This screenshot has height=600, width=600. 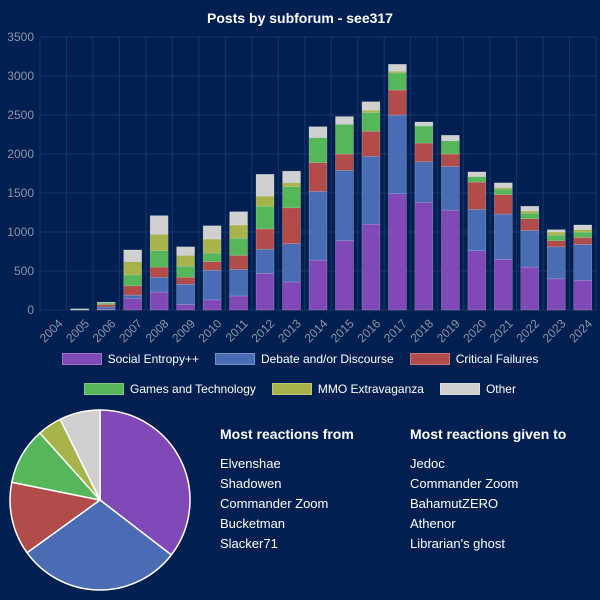 I want to click on legend-item-debate: Debate and/or Discourse, so click(x=304, y=359).